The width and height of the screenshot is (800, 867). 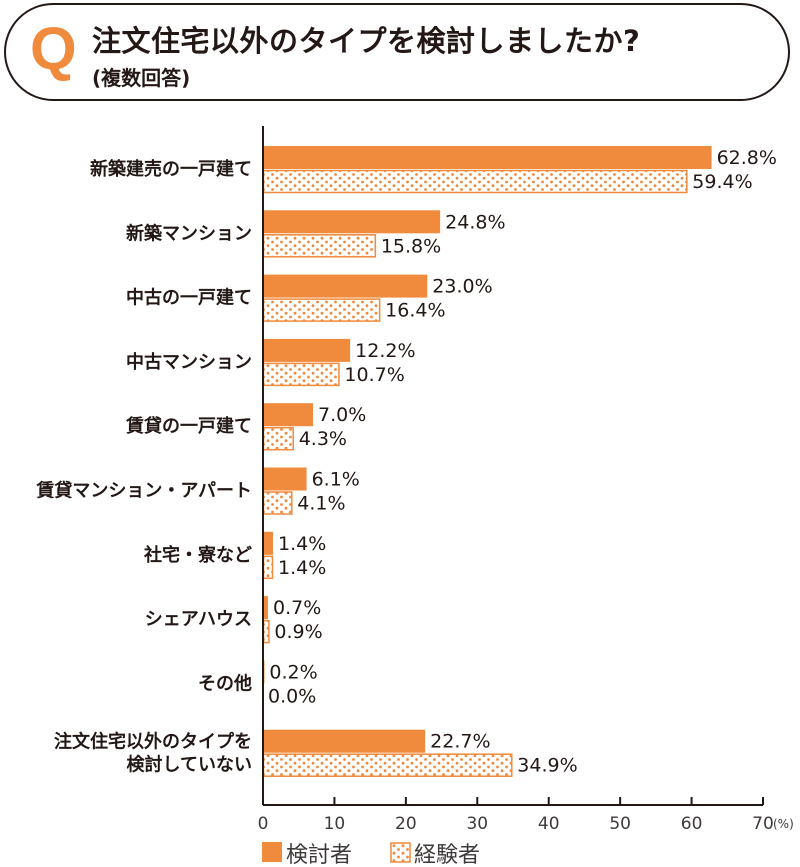 What do you see at coordinates (189, 233) in the screenshot?
I see `category-label: 新築マンション` at bounding box center [189, 233].